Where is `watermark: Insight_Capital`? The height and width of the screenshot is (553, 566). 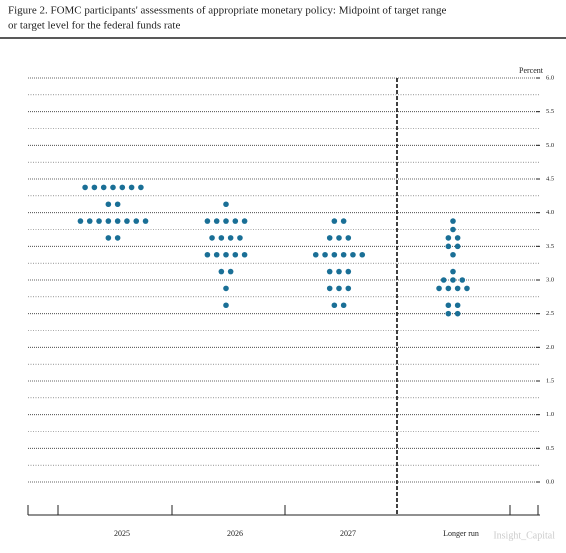 watermark: Insight_Capital is located at coordinates (524, 535).